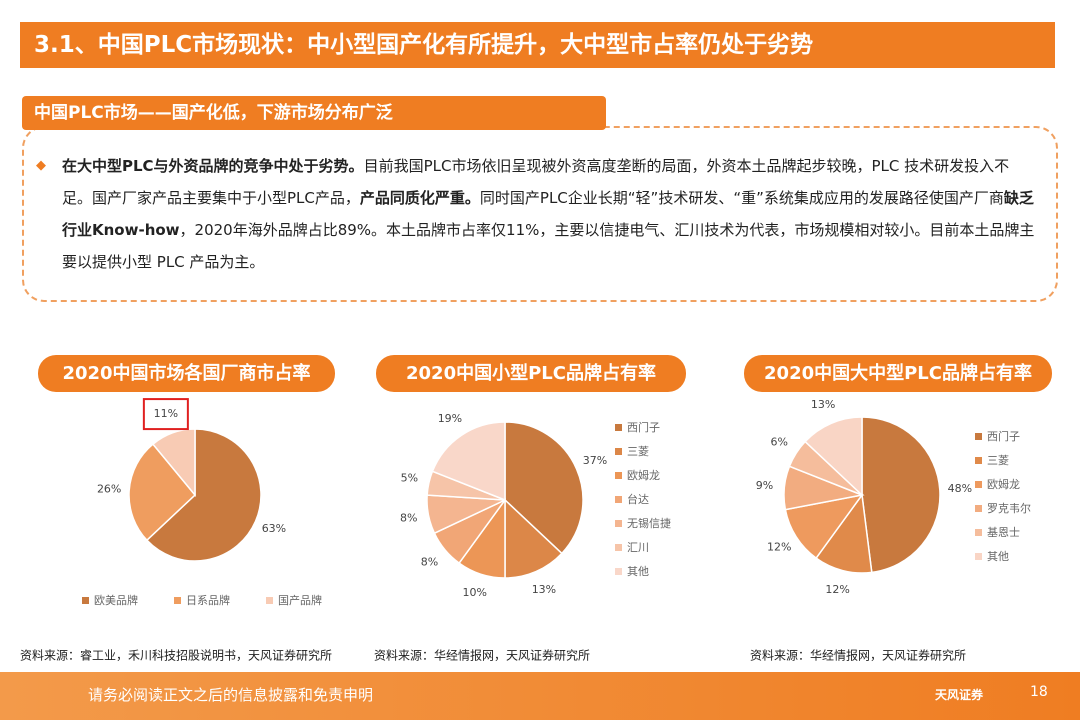 This screenshot has width=1080, height=720. What do you see at coordinates (960, 488) in the screenshot?
I see `data-label: 48%` at bounding box center [960, 488].